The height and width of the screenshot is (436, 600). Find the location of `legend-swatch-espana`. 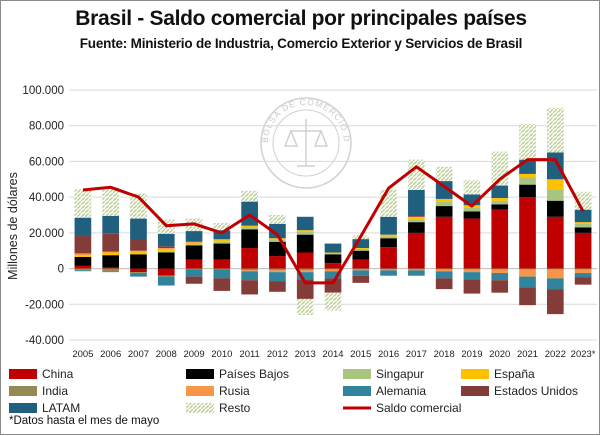

legend-swatch-espana is located at coordinates (475, 374).